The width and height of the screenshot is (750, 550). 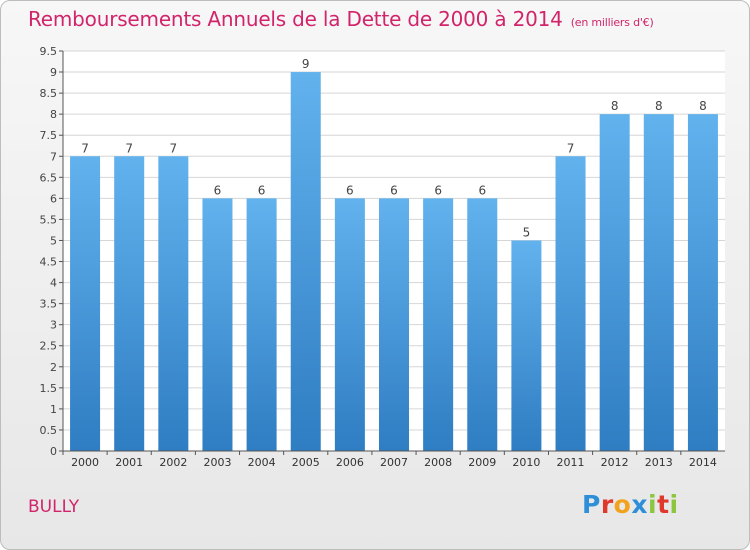 What do you see at coordinates (53, 283) in the screenshot?
I see `y-tick-label: 4` at bounding box center [53, 283].